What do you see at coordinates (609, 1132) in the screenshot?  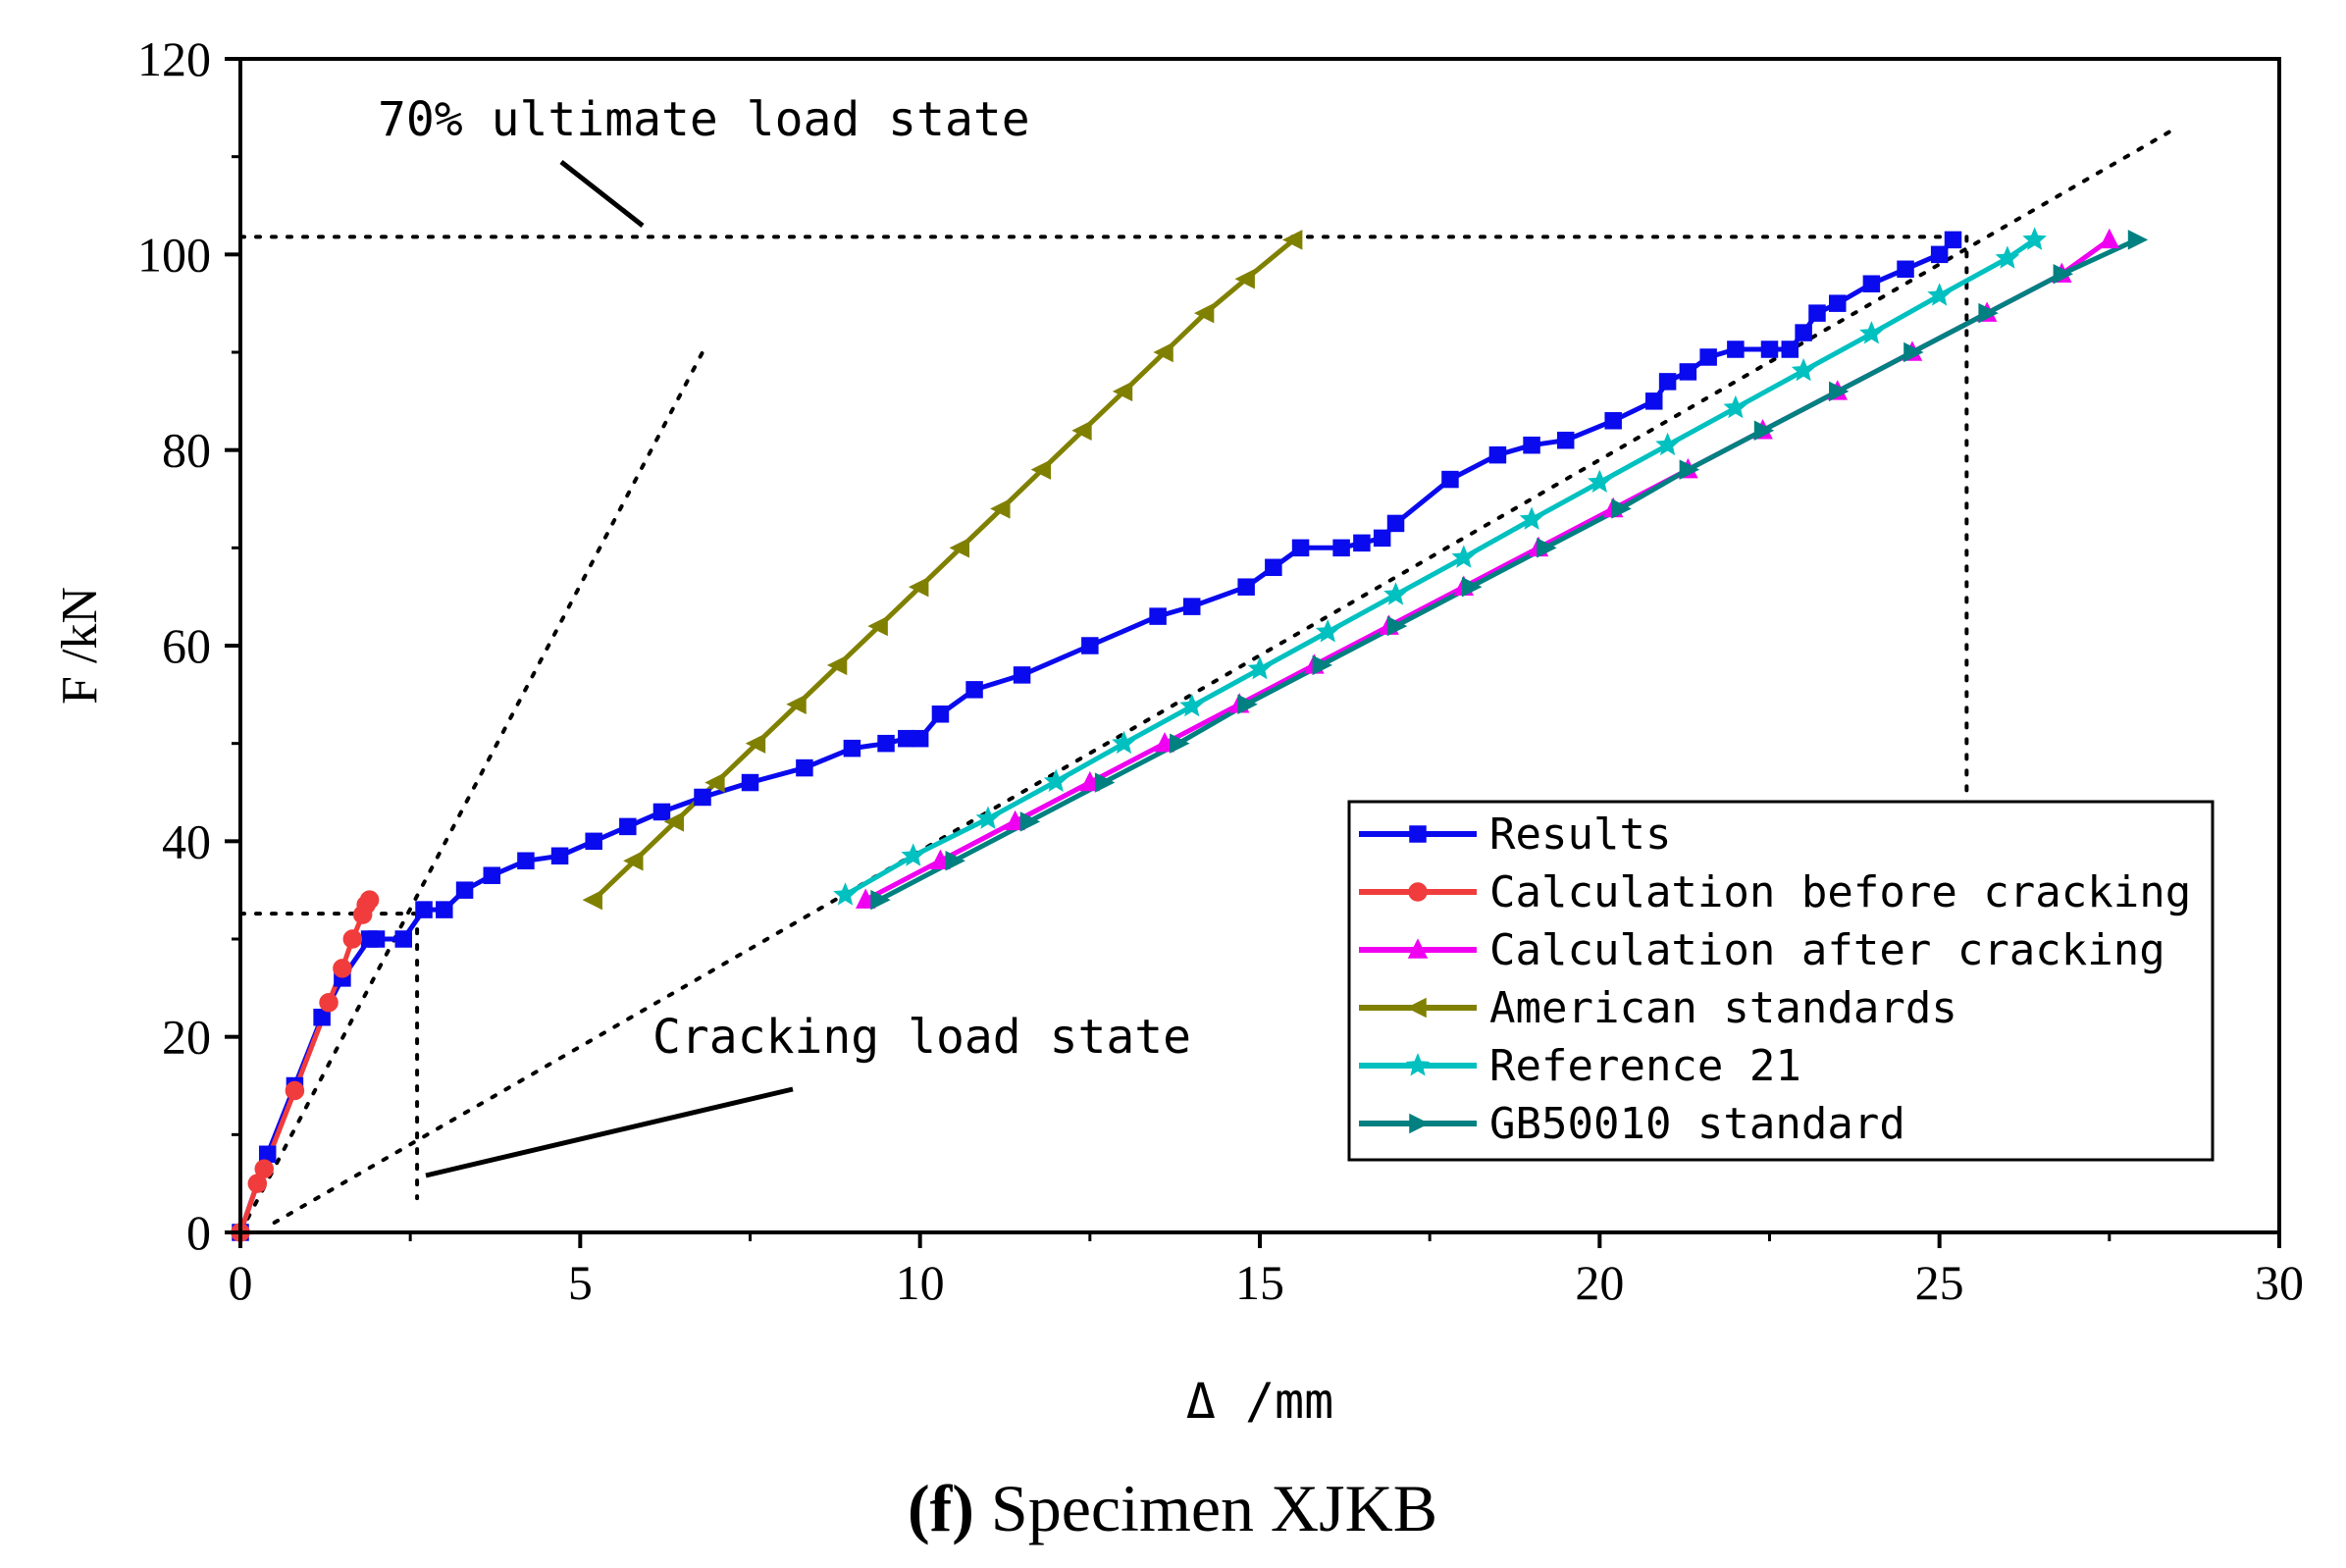 I see `cracking-pointer` at bounding box center [609, 1132].